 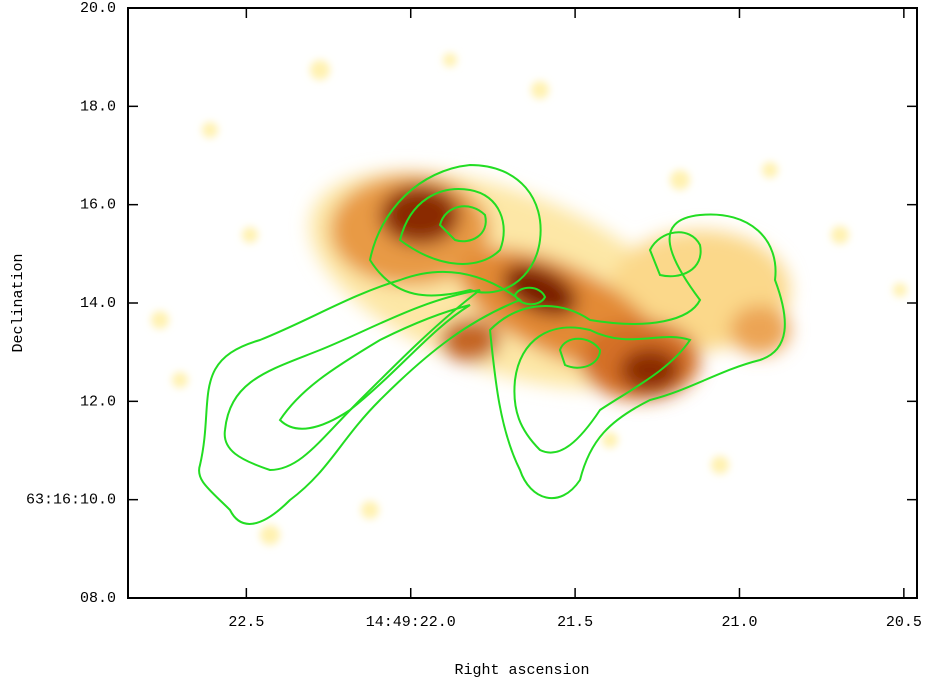 What do you see at coordinates (98, 205) in the screenshot?
I see `y-tick-label: 16.0` at bounding box center [98, 205].